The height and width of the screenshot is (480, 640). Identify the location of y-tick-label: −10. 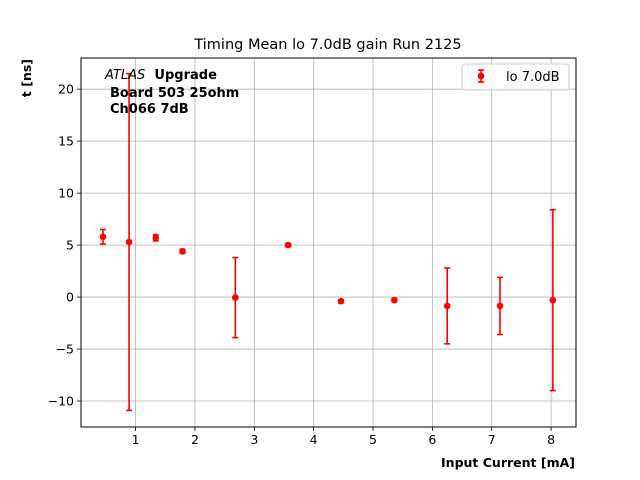
(61, 401).